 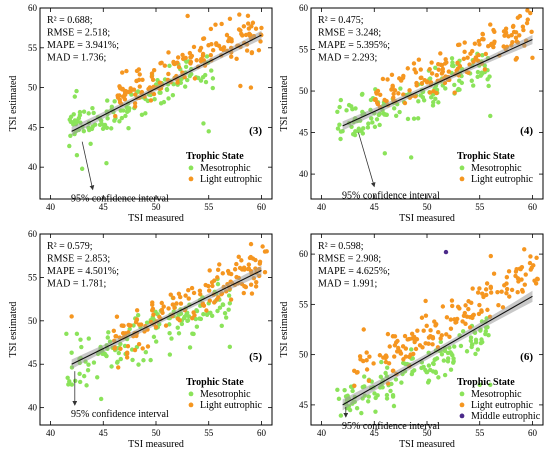 What do you see at coordinates (349, 33) in the screenshot?
I see `stat-line: RMSE = 3.248;` at bounding box center [349, 33].